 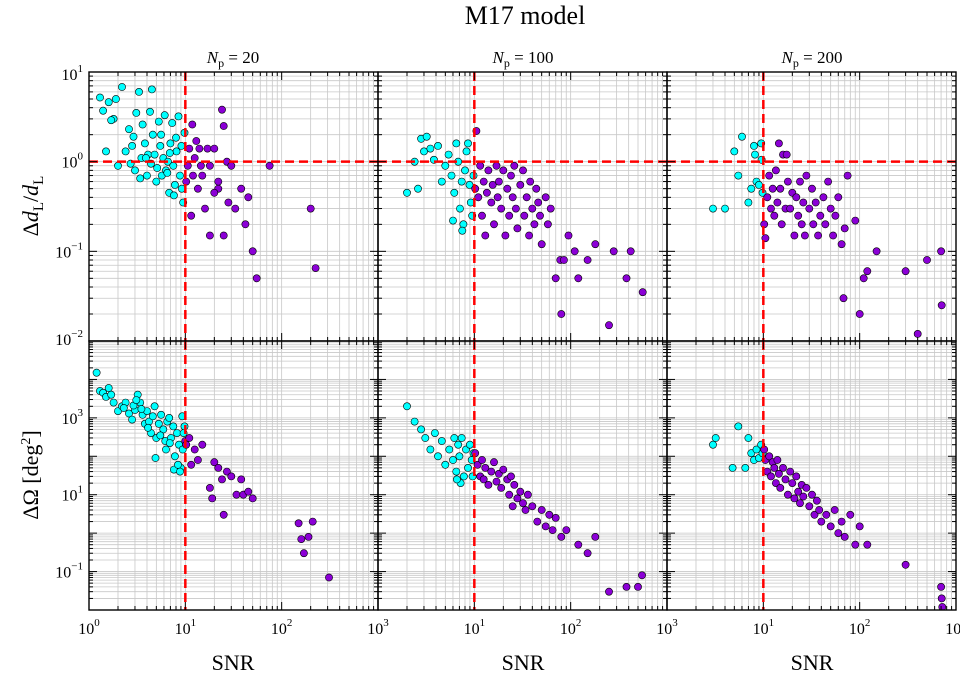 I want to click on panel-dl-1: 10−2 10−1 100 101, so click(x=217, y=206).